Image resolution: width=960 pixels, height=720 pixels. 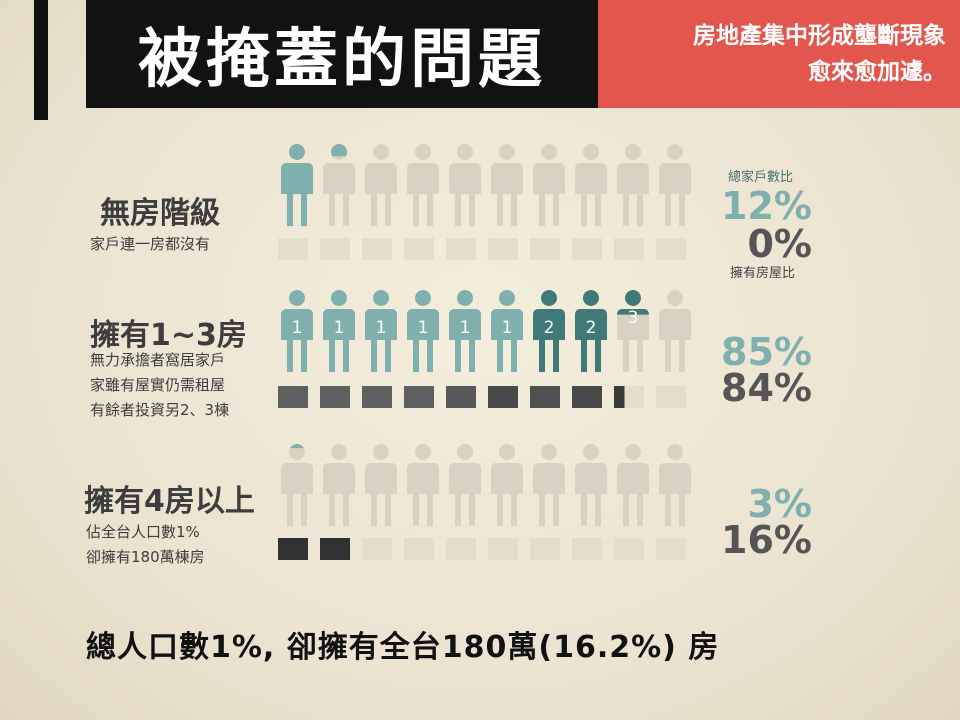 I want to click on person-house-count: 3, so click(x=633, y=318).